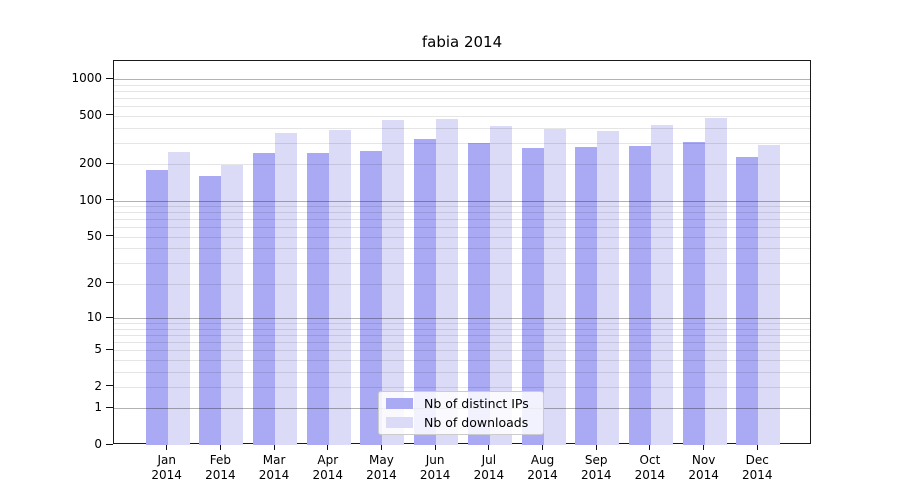 The height and width of the screenshot is (500, 900). Describe the element at coordinates (286, 288) in the screenshot. I see `bar-downloads-mar` at that location.